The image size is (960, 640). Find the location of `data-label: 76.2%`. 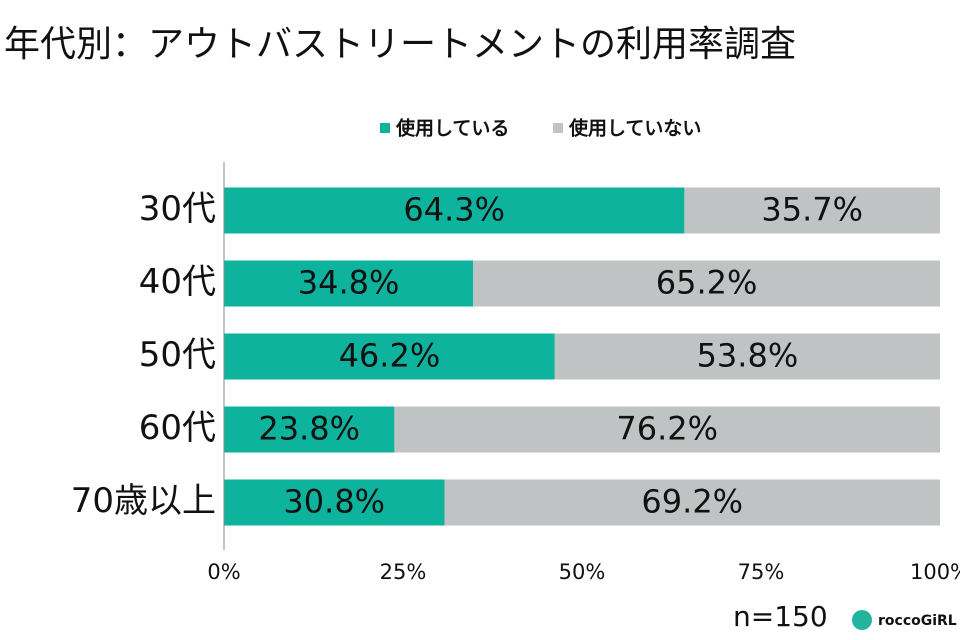

data-label: 76.2% is located at coordinates (667, 429).